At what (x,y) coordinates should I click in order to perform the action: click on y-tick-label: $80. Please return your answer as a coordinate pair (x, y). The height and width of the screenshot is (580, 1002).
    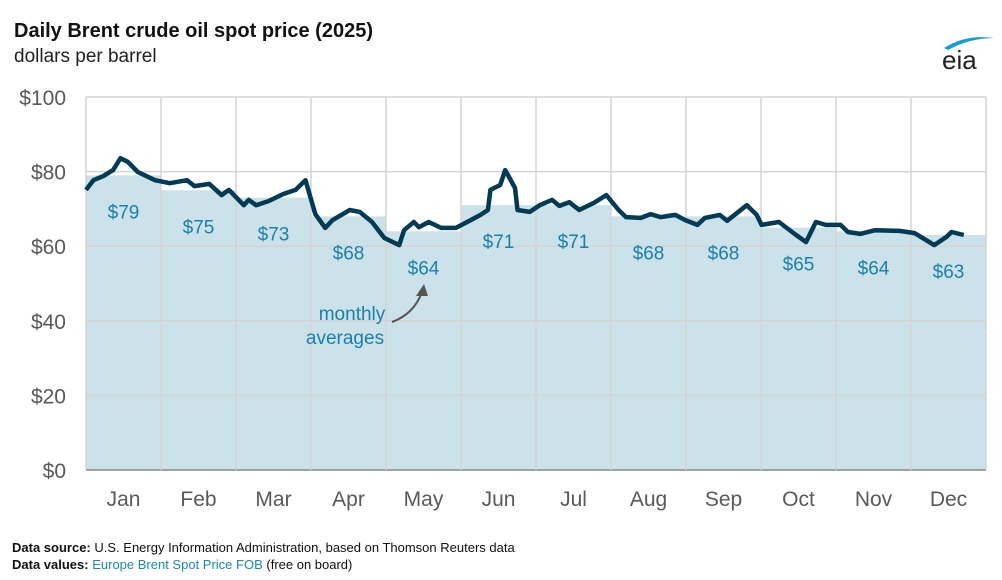
    Looking at the image, I should click on (48, 173).